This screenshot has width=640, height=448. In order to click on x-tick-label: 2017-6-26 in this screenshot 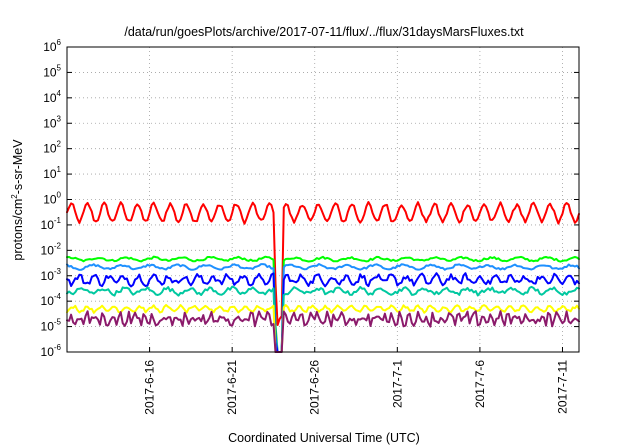, I will do `click(315, 387)`.